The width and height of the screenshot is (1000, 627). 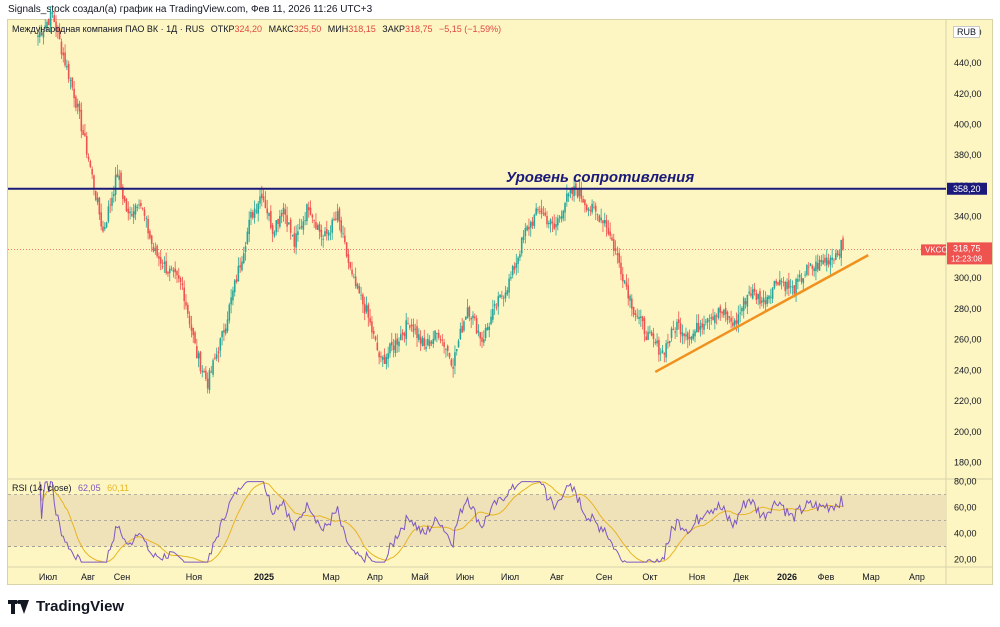 What do you see at coordinates (264, 577) in the screenshot?
I see `time-tick-label: 2025` at bounding box center [264, 577].